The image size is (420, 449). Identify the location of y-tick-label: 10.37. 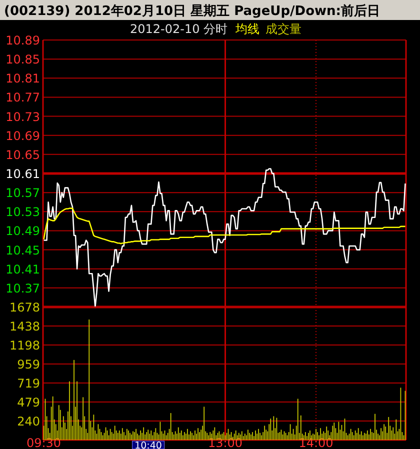
(23, 288).